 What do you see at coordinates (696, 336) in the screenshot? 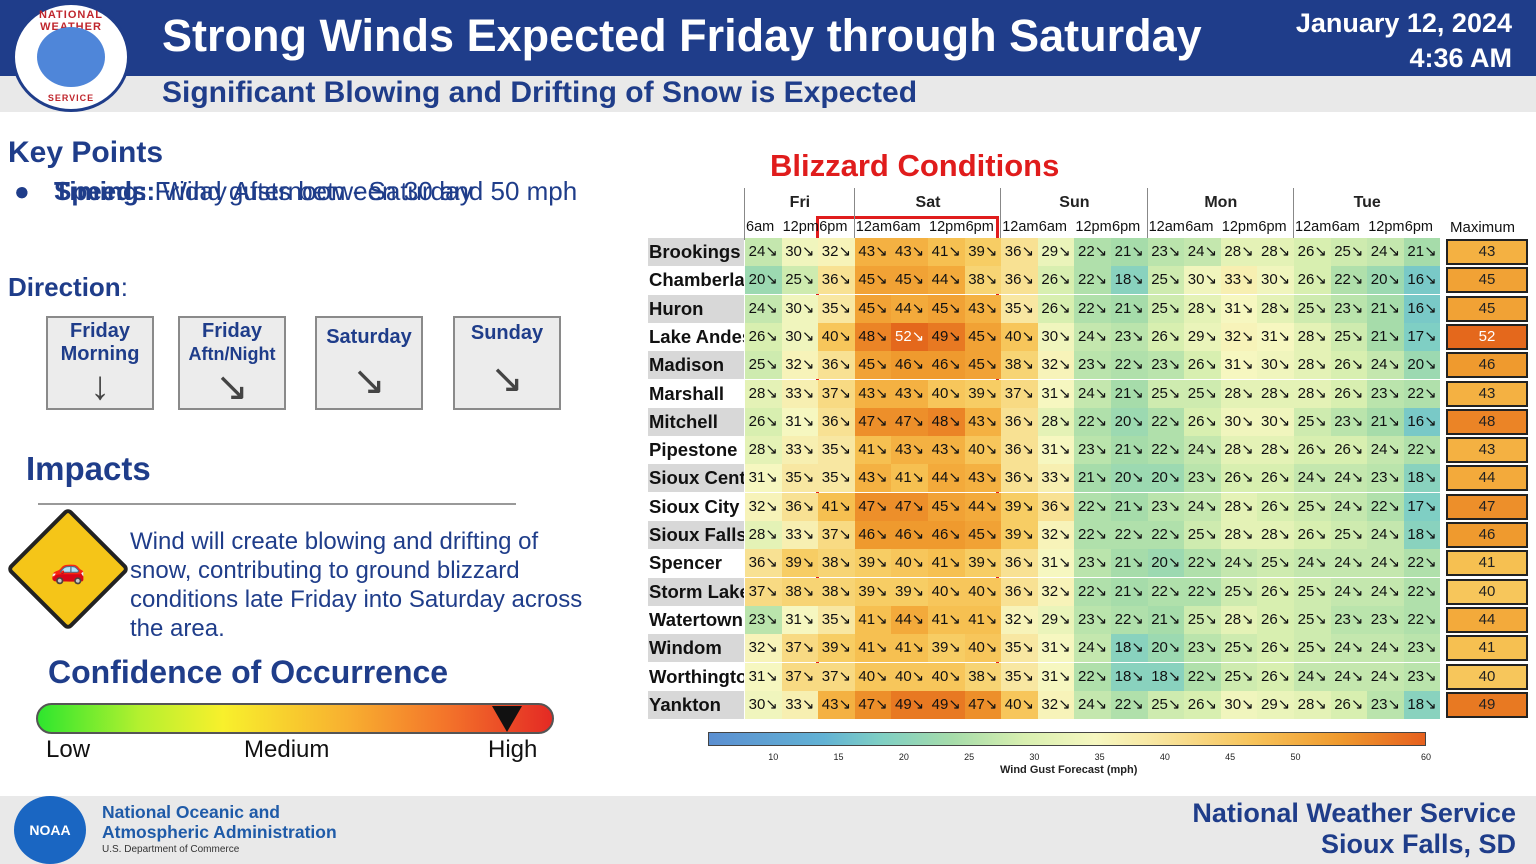
I see `location-label: Lake Andes` at bounding box center [696, 336].